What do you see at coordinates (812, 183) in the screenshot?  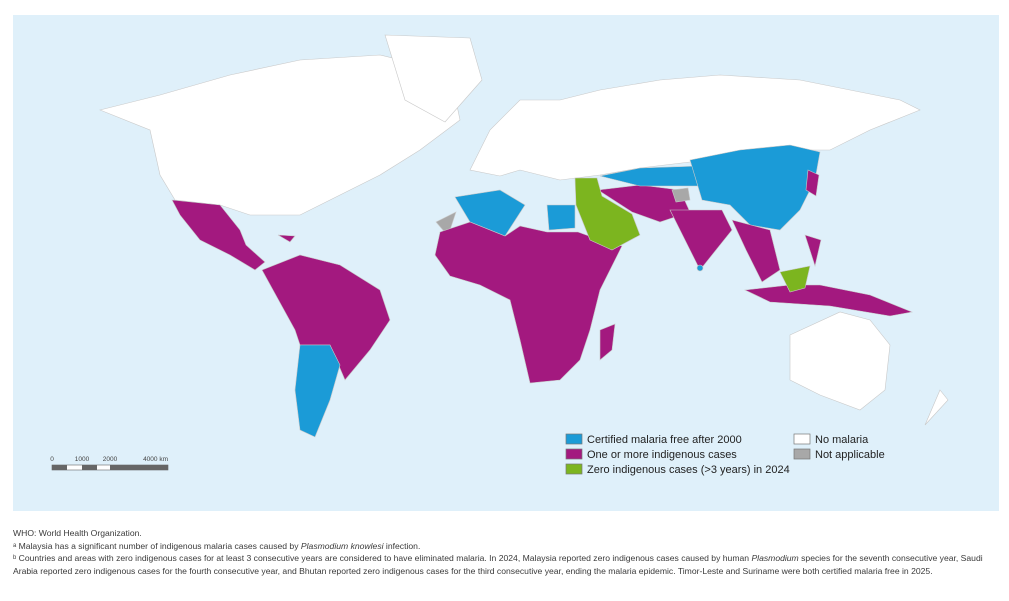 I see `korea` at bounding box center [812, 183].